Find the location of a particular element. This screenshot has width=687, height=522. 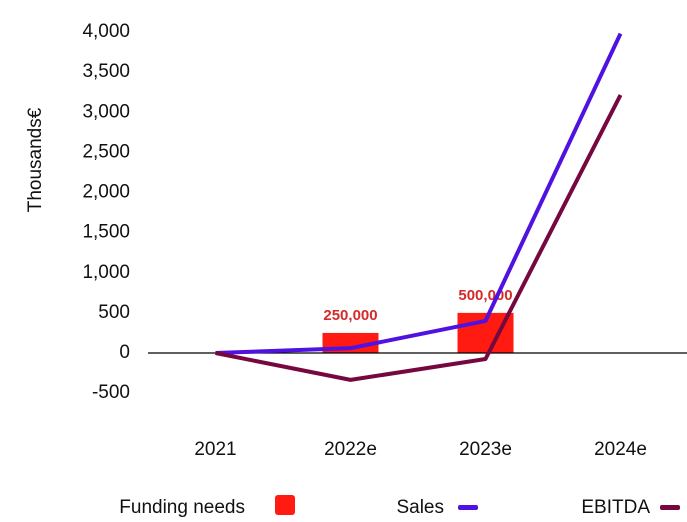

x-tick-label: 2024e is located at coordinates (620, 449).